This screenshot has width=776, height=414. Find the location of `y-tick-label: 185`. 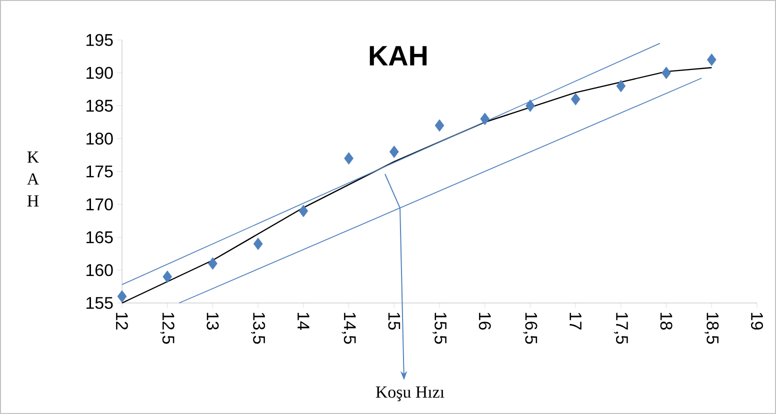

y-tick-label: 185 is located at coordinates (99, 106).